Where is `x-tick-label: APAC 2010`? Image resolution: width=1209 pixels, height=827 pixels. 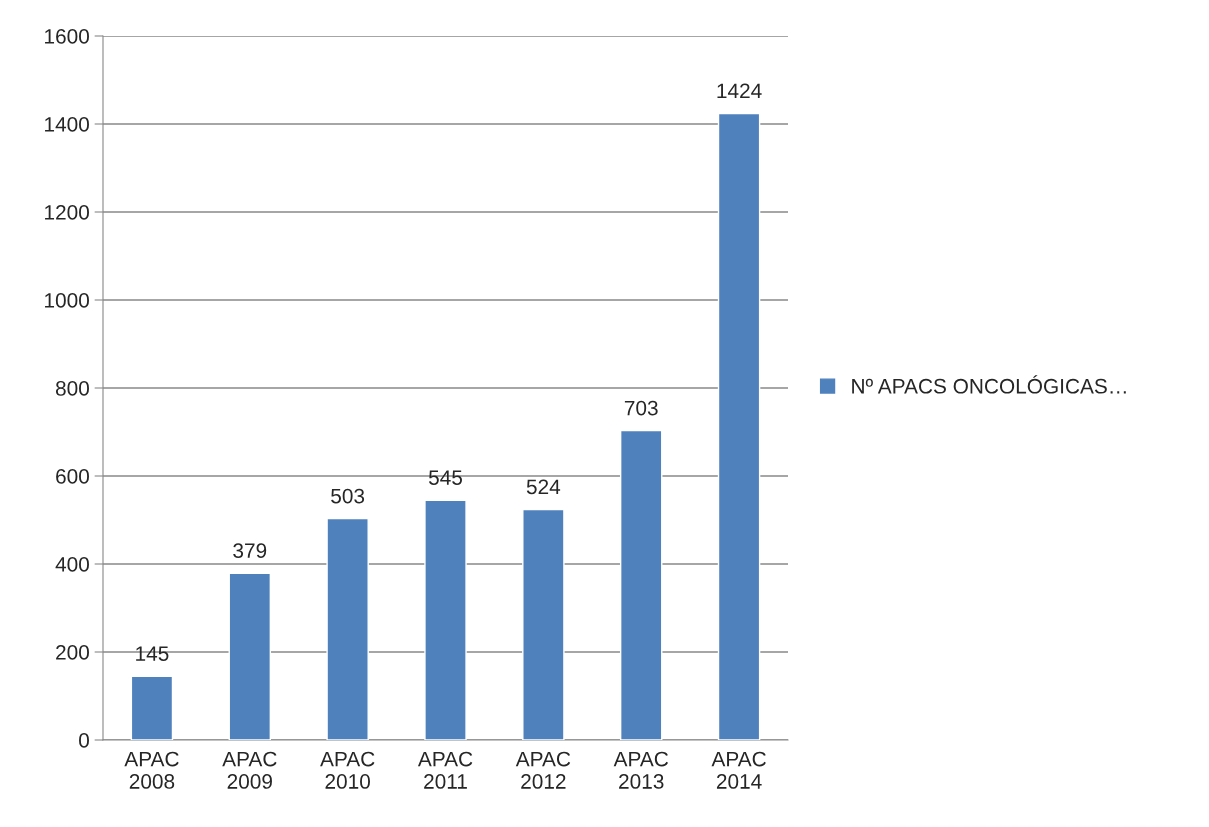 x-tick-label: APAC 2010 is located at coordinates (347, 770).